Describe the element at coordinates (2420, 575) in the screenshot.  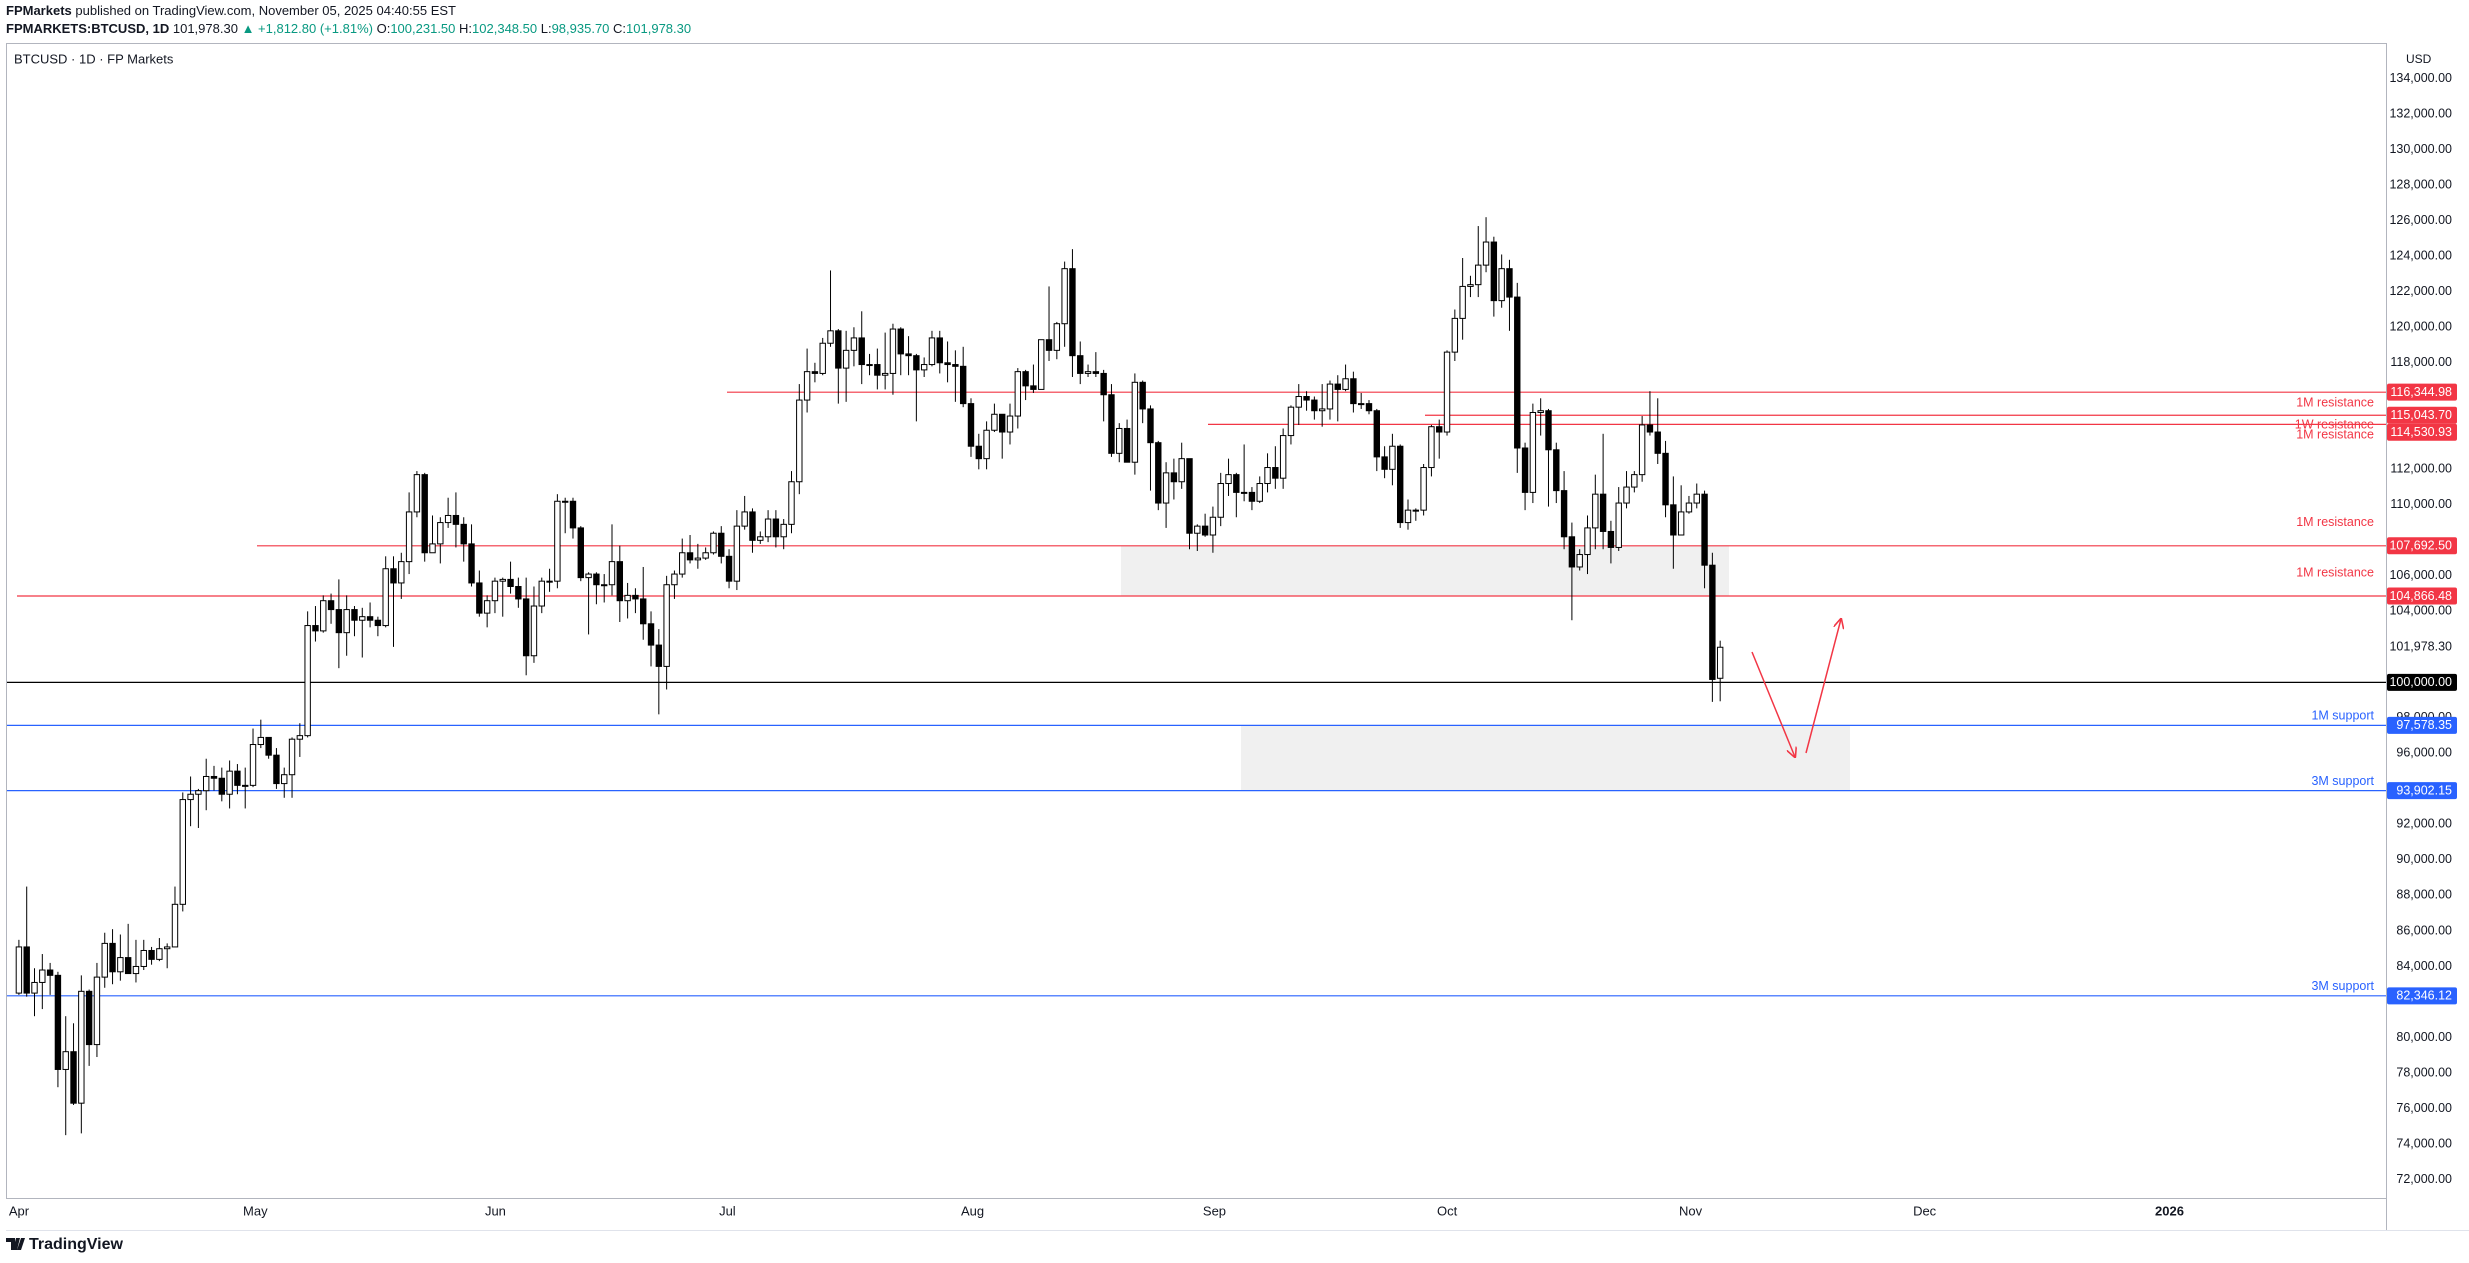
I see `y-tick-label: 106,000.00` at that location.